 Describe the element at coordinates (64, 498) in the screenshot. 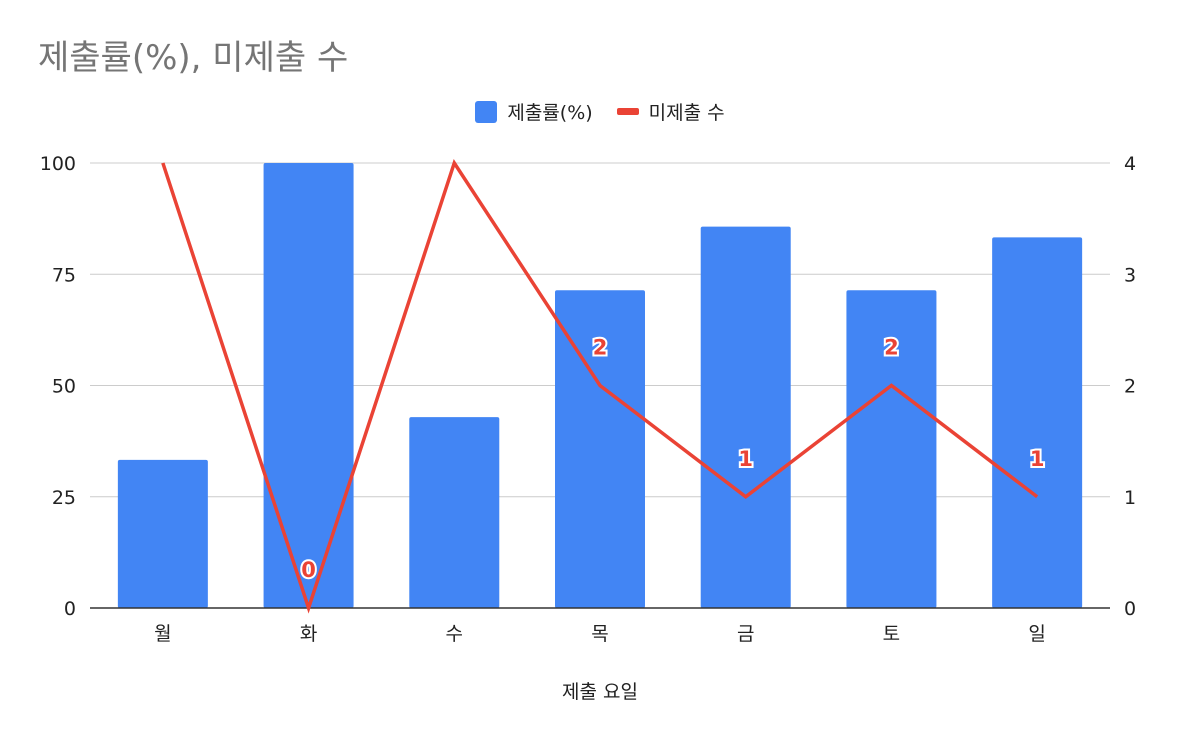

I see `y-tick-label-left: 25` at that location.